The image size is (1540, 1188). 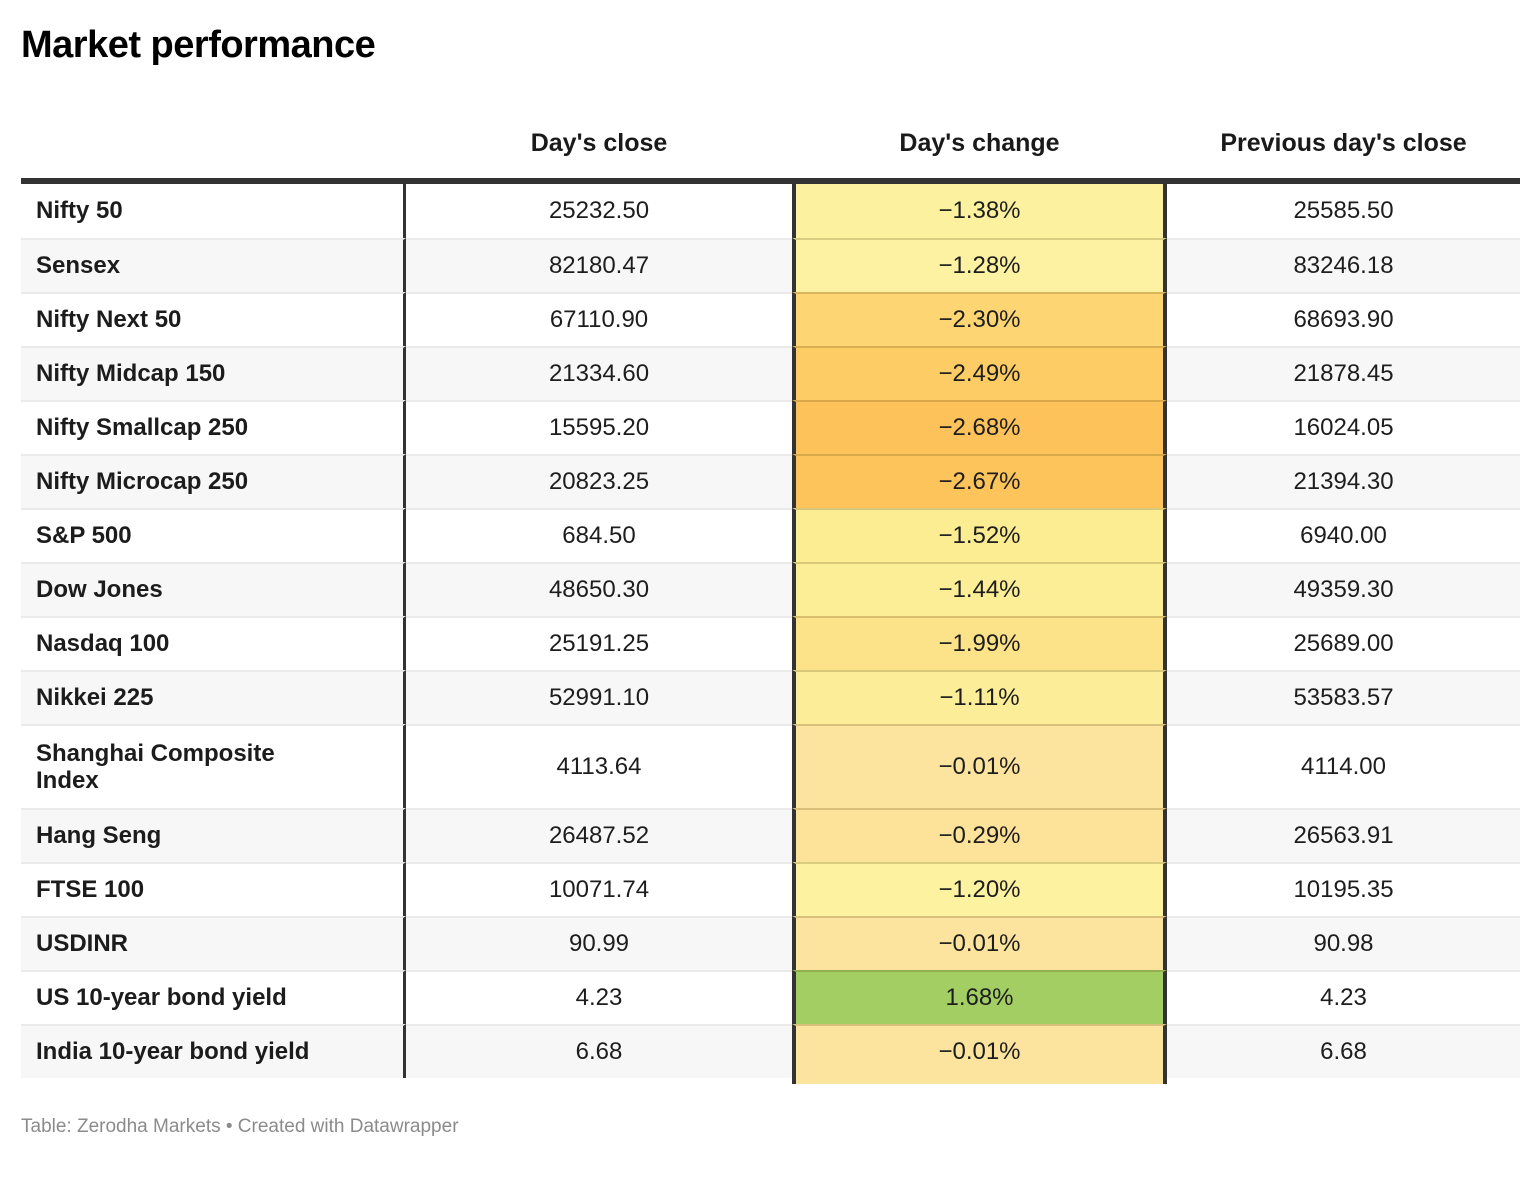 I want to click on row-label: India 10-year bond yield, so click(x=213, y=1051).